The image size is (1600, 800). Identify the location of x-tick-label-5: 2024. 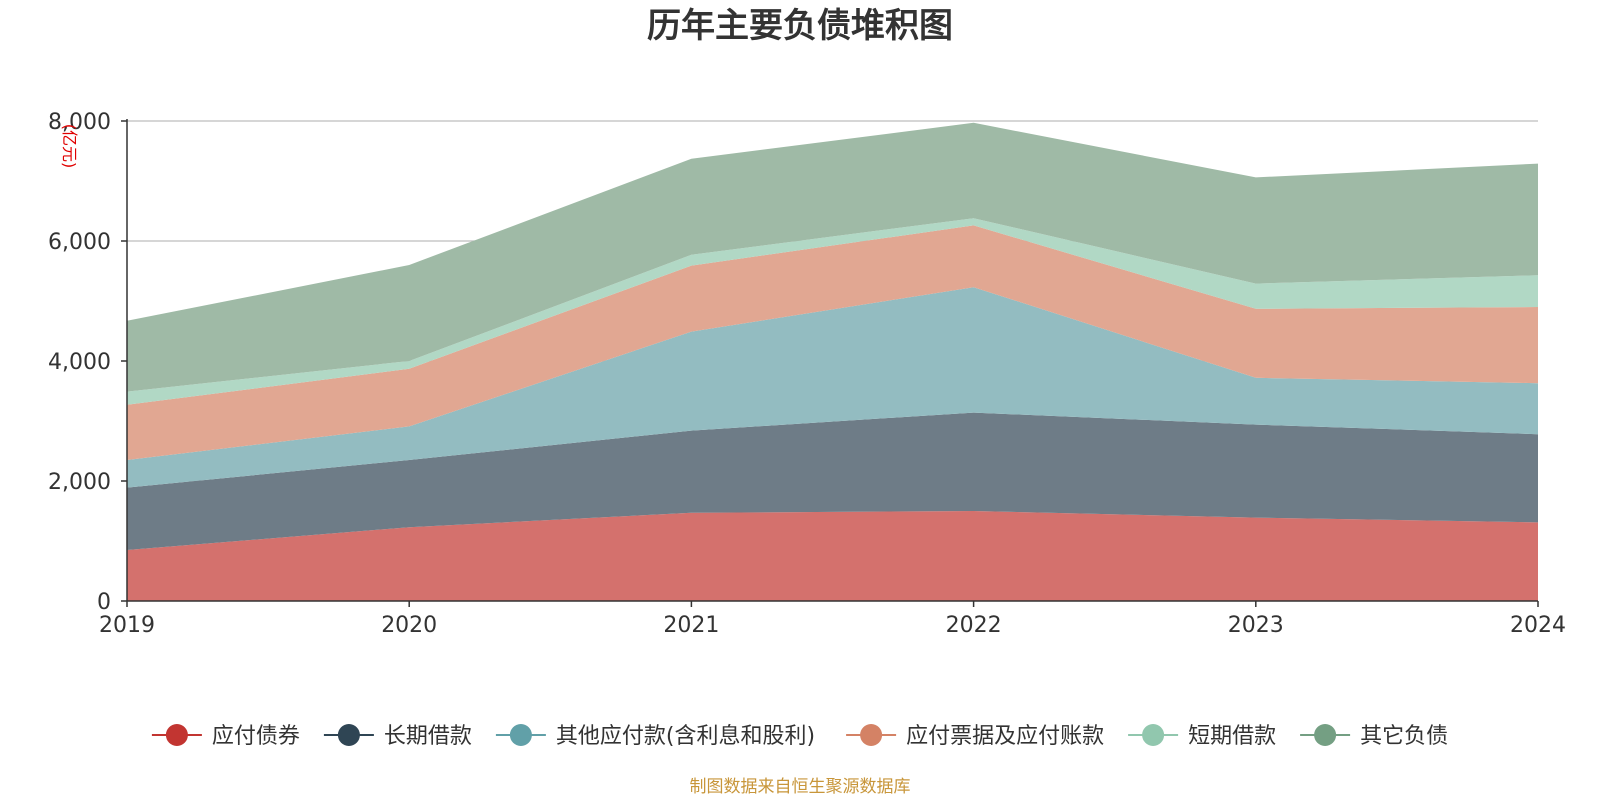
(1538, 625).